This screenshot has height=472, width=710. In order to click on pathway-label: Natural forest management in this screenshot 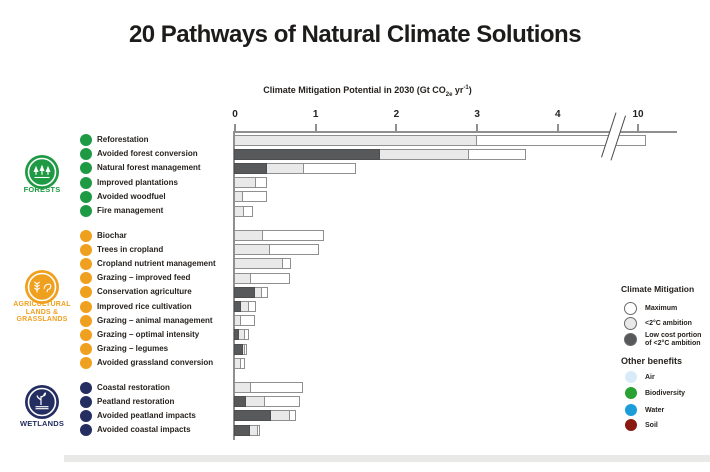, I will do `click(149, 168)`.